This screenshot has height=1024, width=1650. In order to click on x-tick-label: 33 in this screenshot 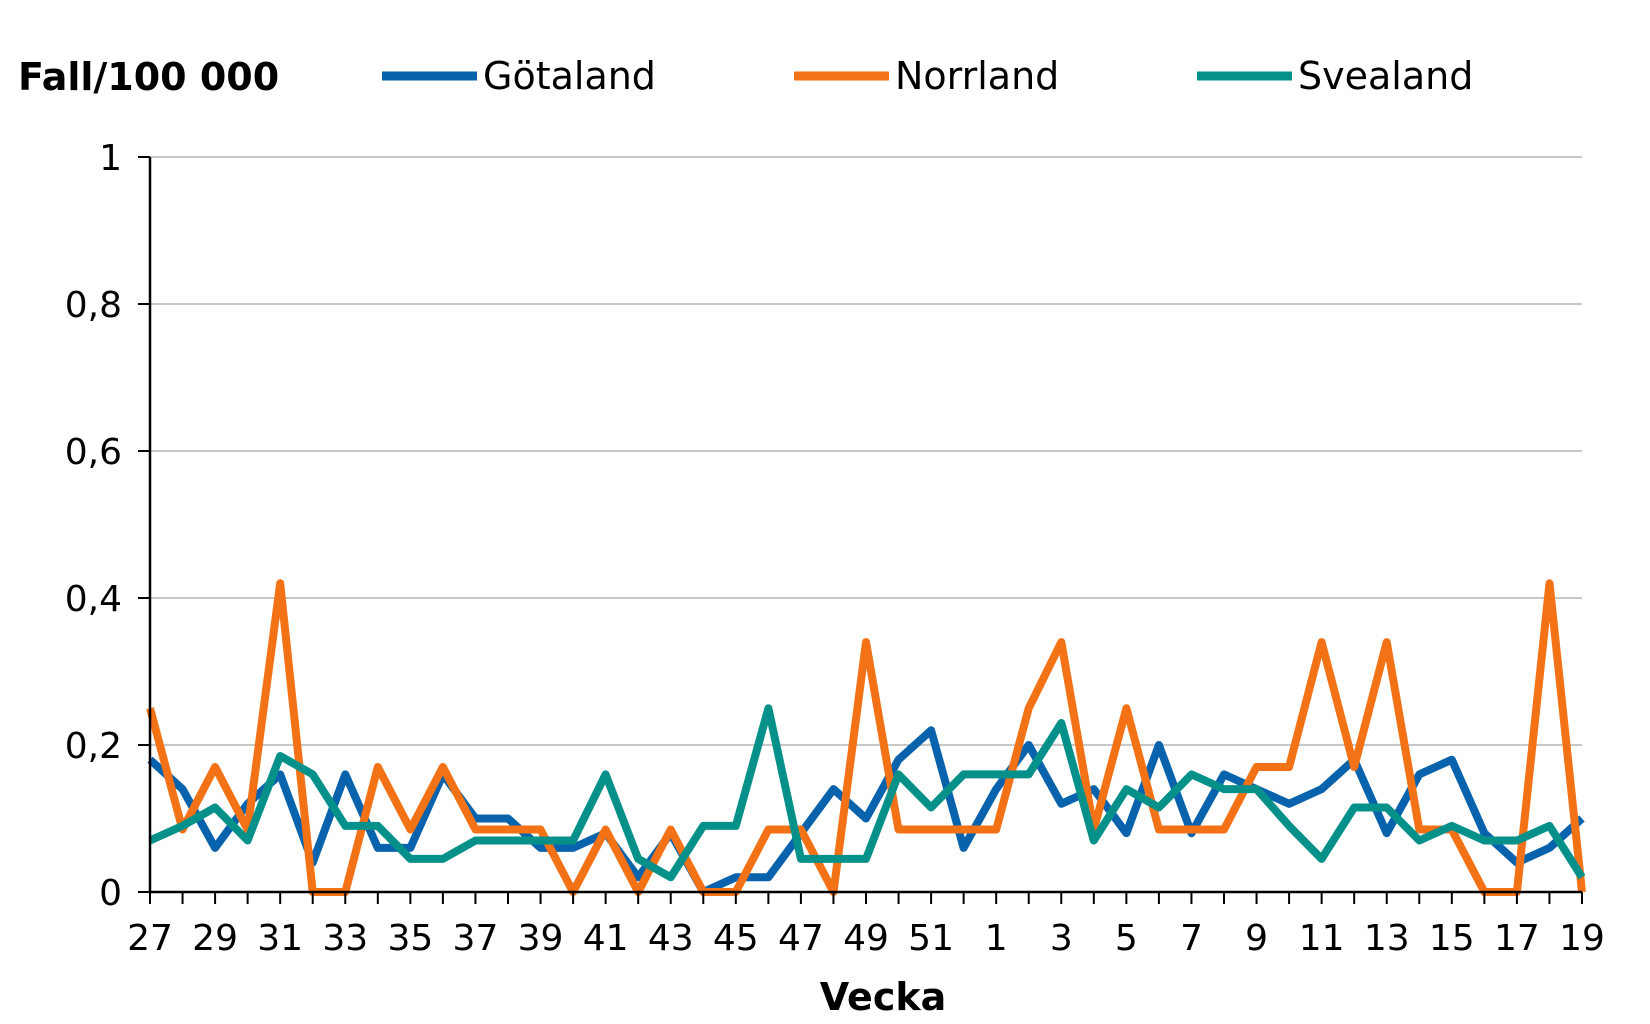, I will do `click(345, 938)`.